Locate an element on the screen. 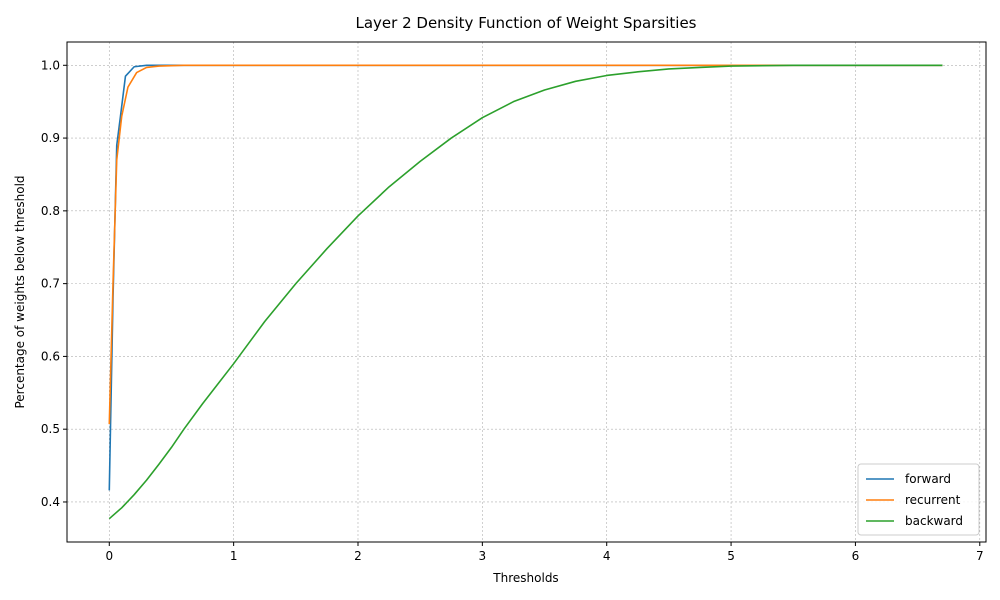 The image size is (1000, 600). legend-box is located at coordinates (918, 499).